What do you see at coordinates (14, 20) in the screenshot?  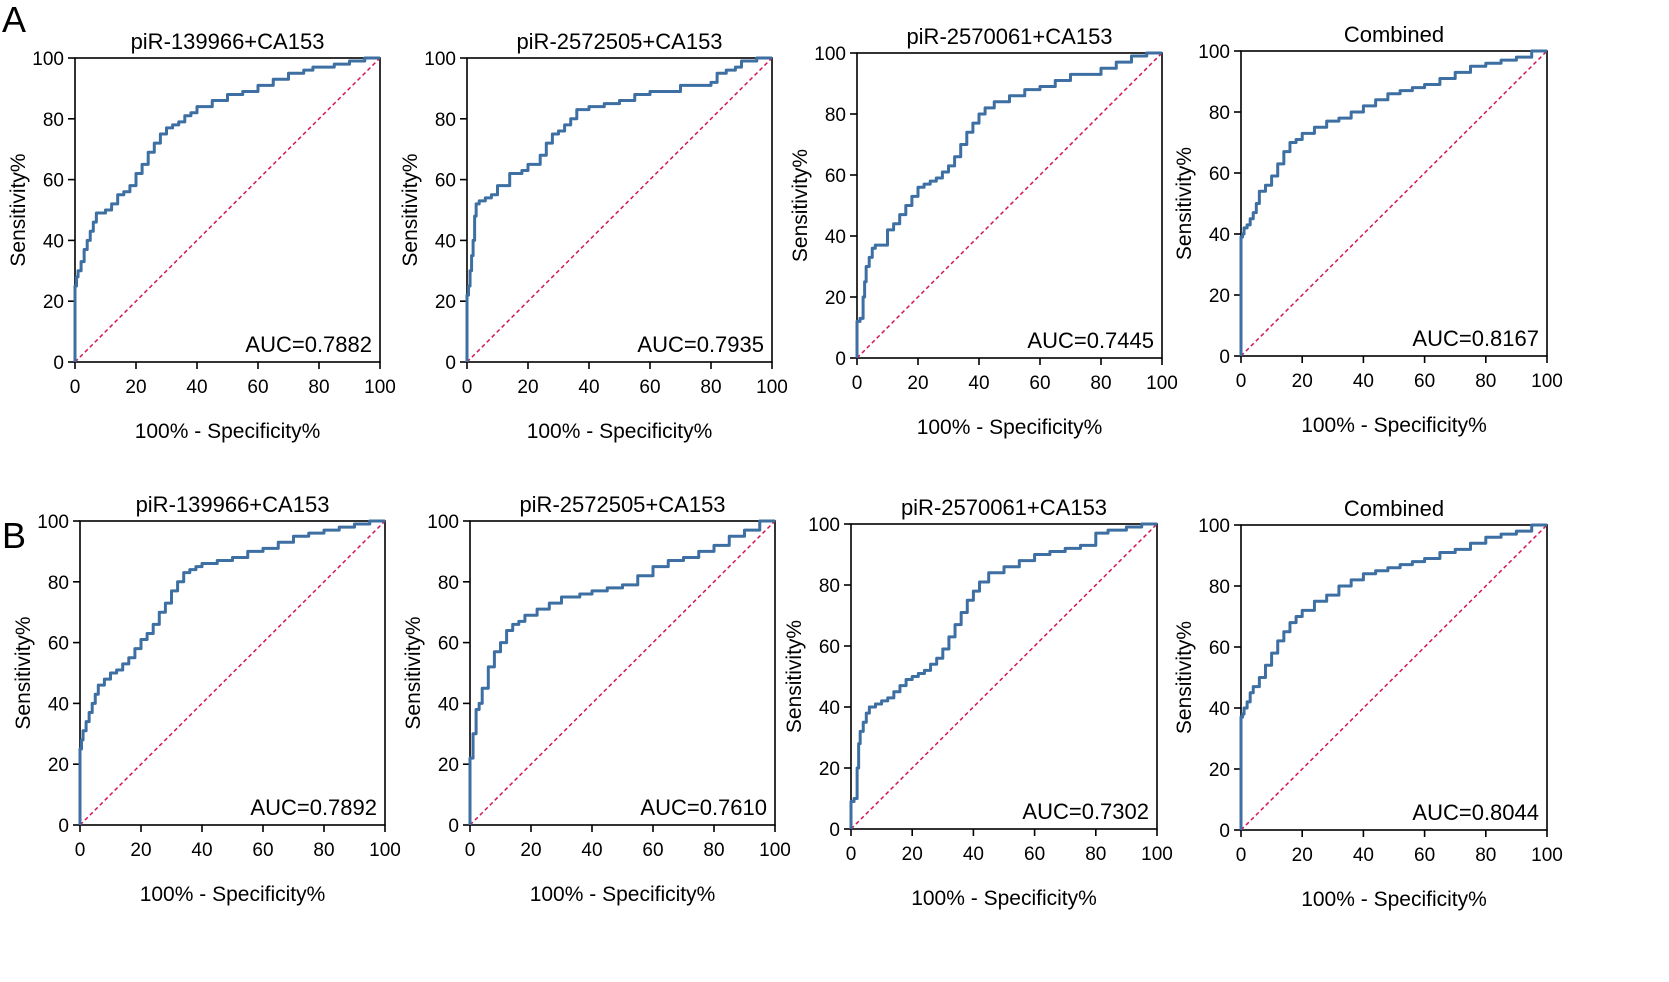 I see `panel-label-a: A` at bounding box center [14, 20].